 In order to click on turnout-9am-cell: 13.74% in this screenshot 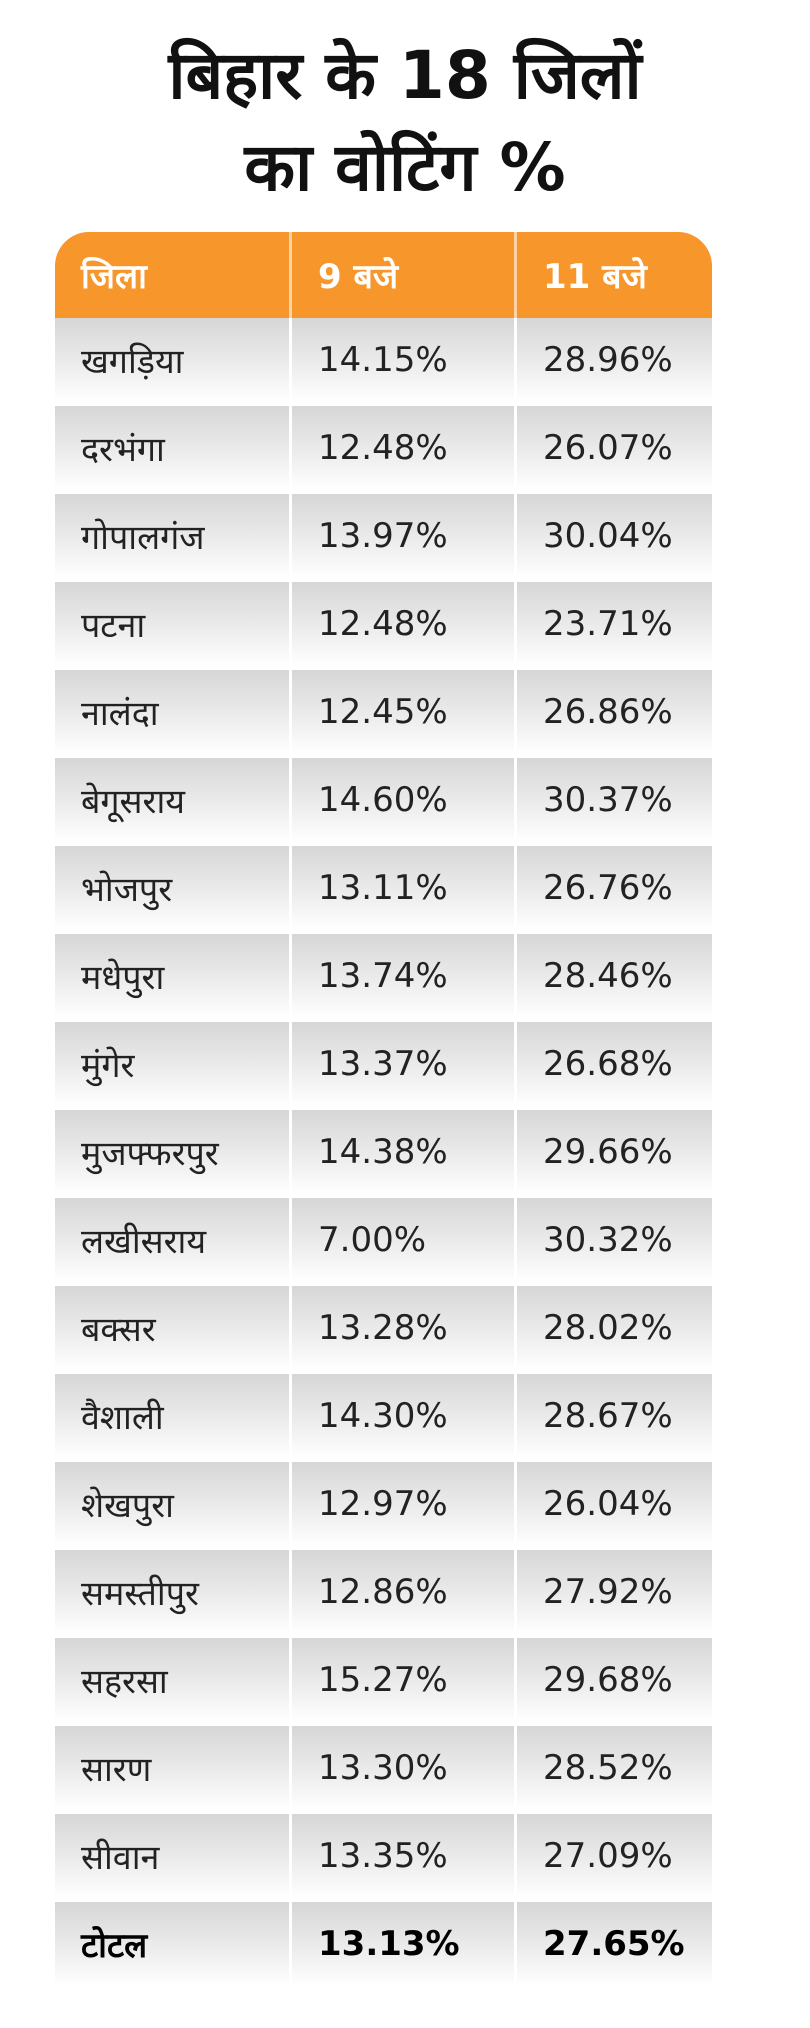, I will do `click(404, 976)`.